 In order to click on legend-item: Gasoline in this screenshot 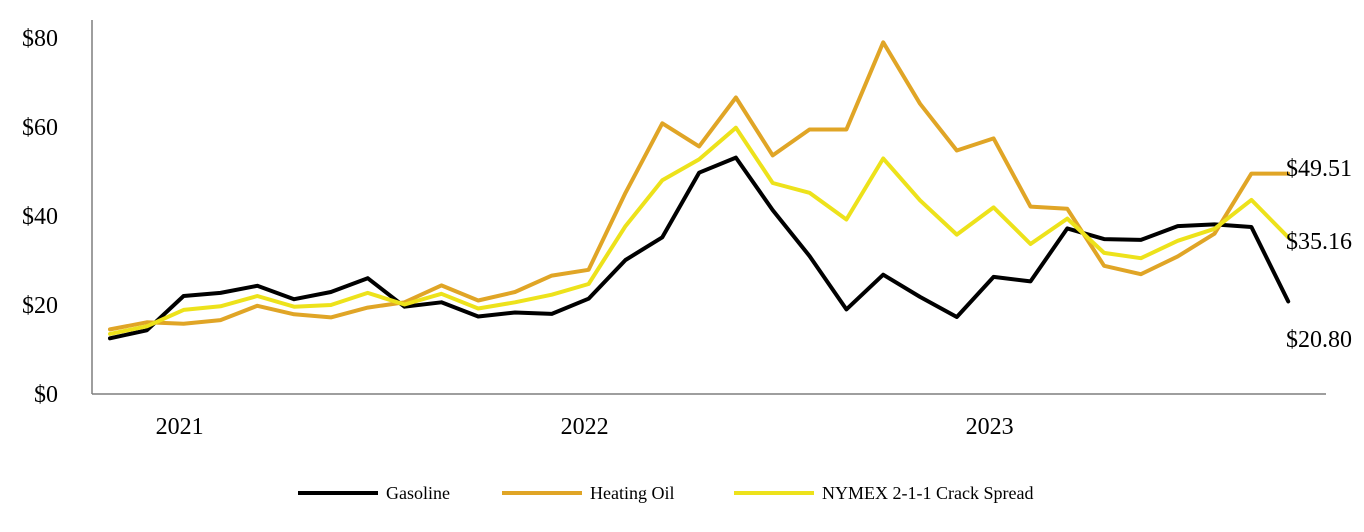, I will do `click(374, 493)`.